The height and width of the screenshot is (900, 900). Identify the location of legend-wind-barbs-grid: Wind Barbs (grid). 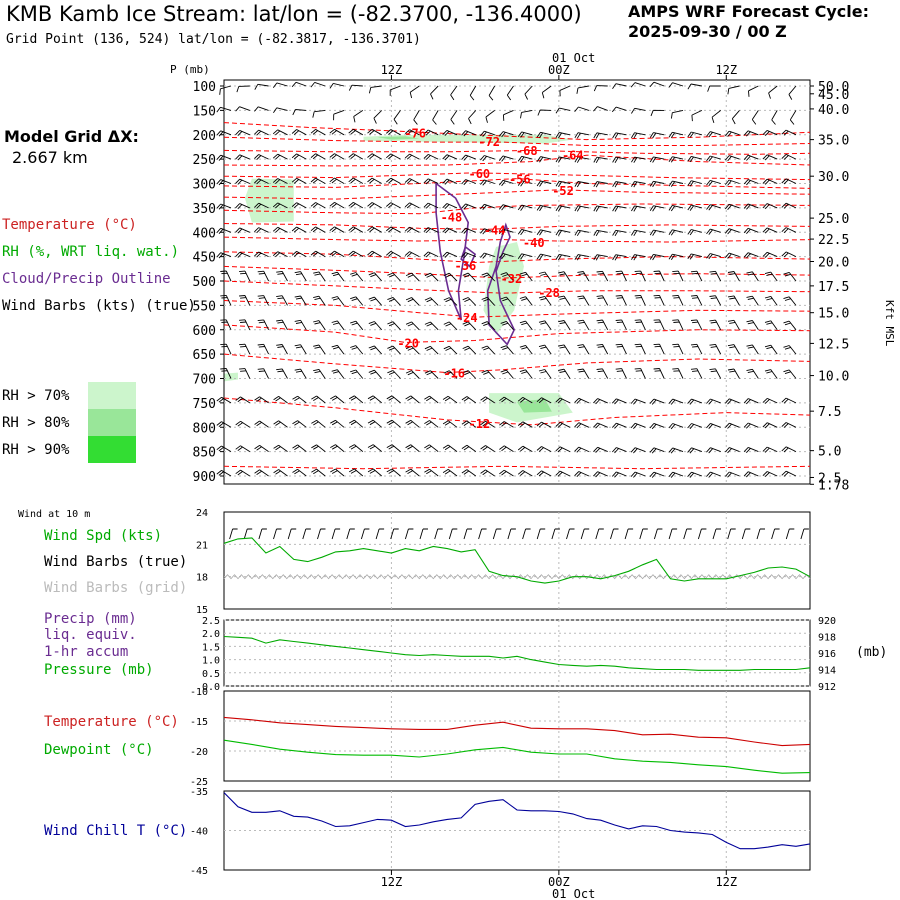
(116, 588).